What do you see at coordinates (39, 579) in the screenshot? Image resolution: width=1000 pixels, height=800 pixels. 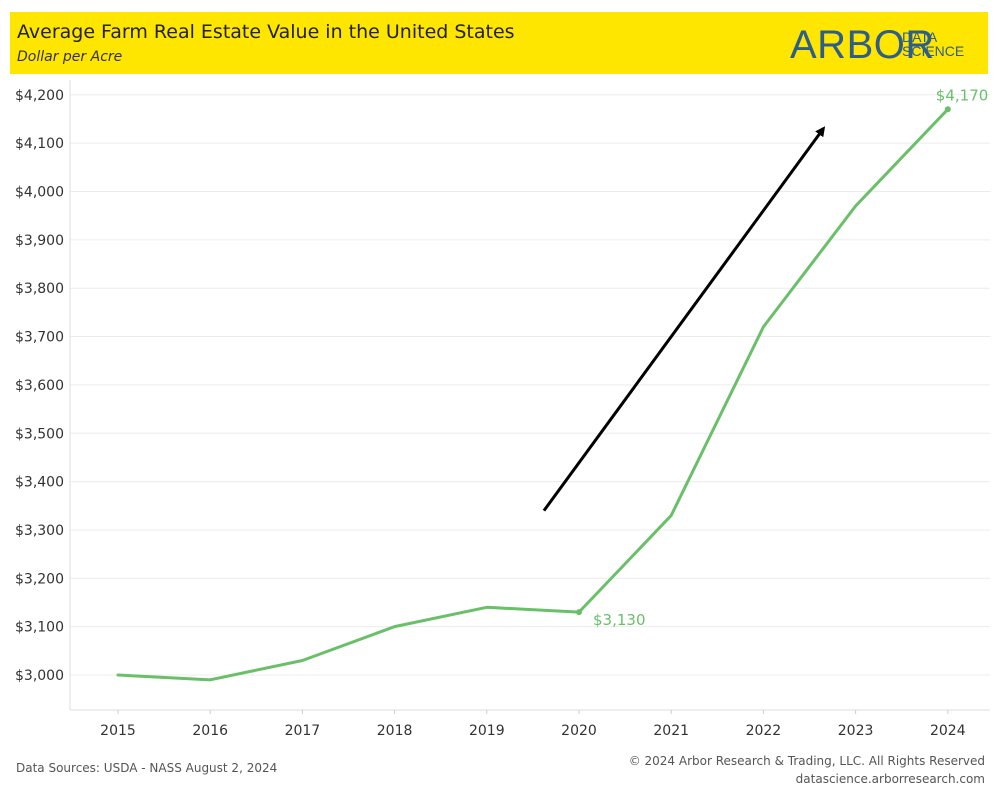 I see `y-tick-label: $3,200` at bounding box center [39, 579].